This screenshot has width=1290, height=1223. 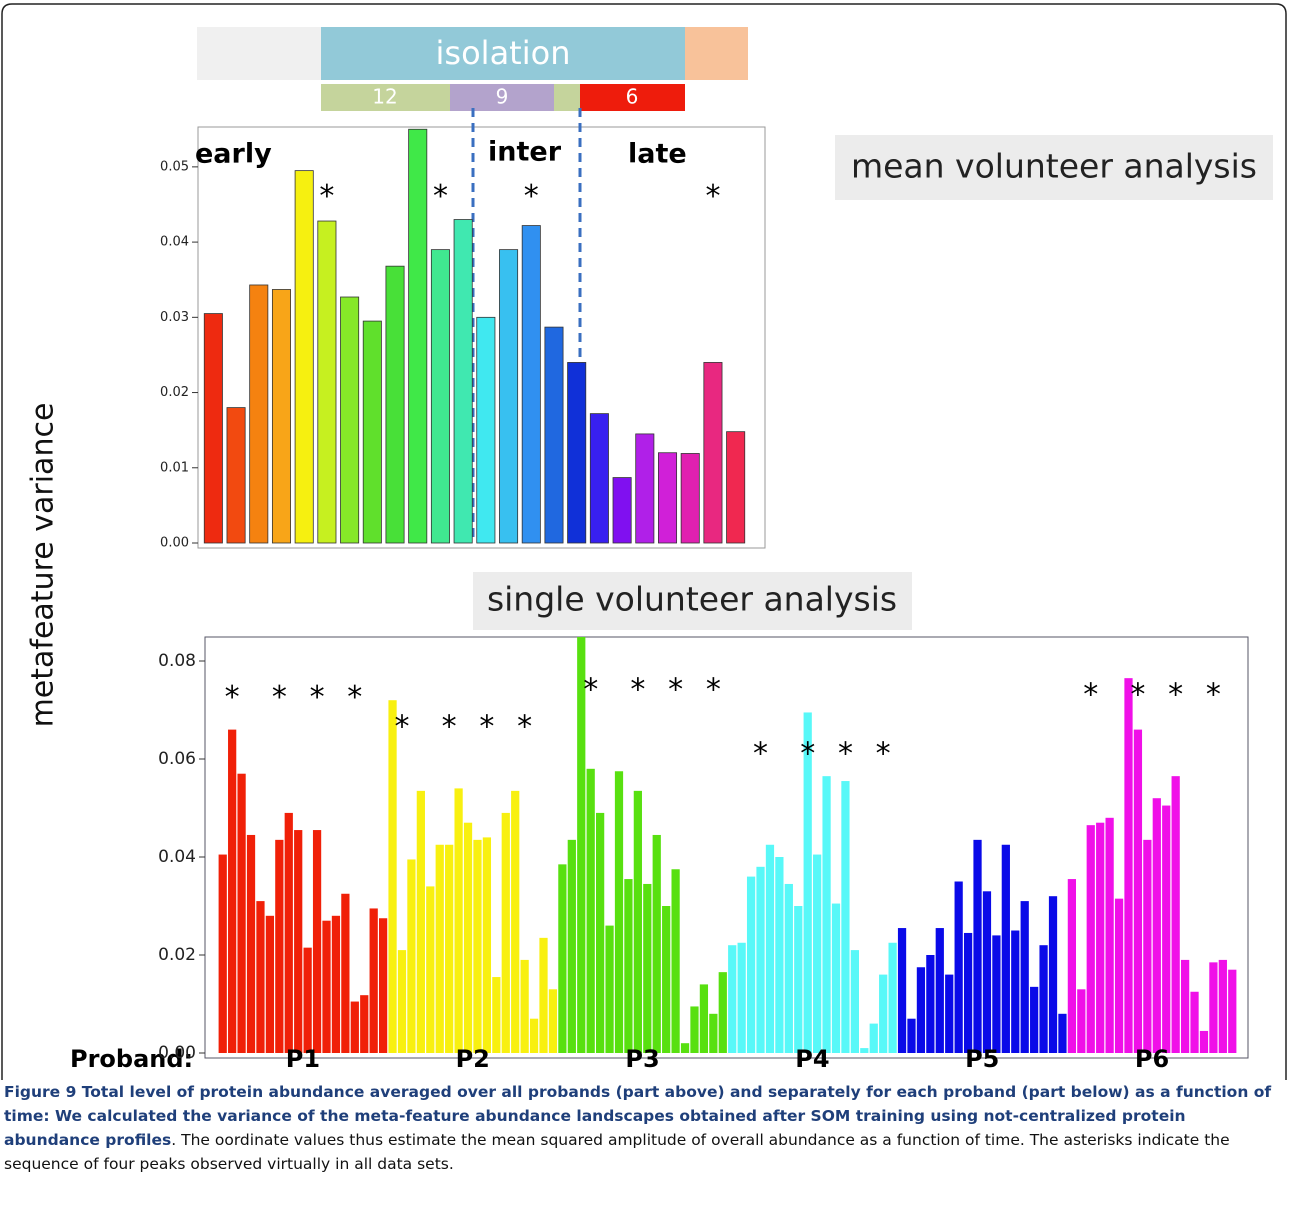 I want to click on y-tick-label: 0.04, so click(x=174, y=242).